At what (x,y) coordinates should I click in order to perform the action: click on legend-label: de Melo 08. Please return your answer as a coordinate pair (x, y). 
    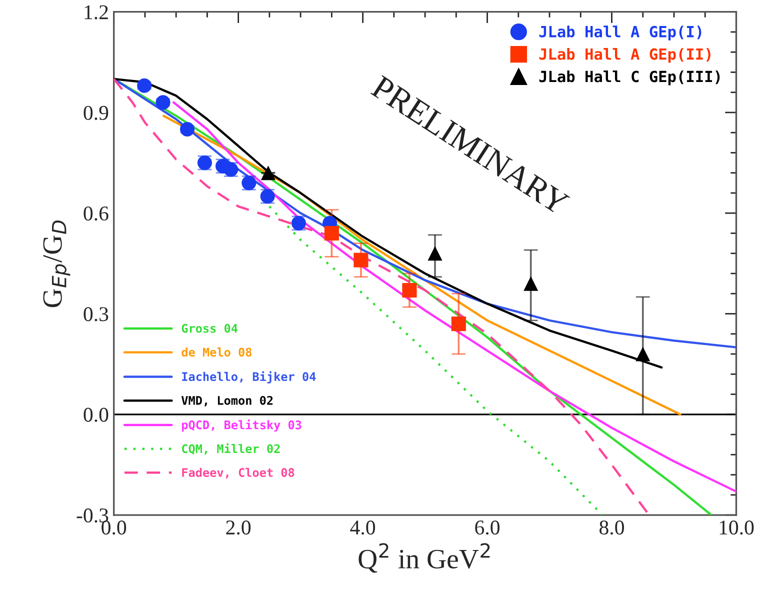
    Looking at the image, I should click on (217, 352).